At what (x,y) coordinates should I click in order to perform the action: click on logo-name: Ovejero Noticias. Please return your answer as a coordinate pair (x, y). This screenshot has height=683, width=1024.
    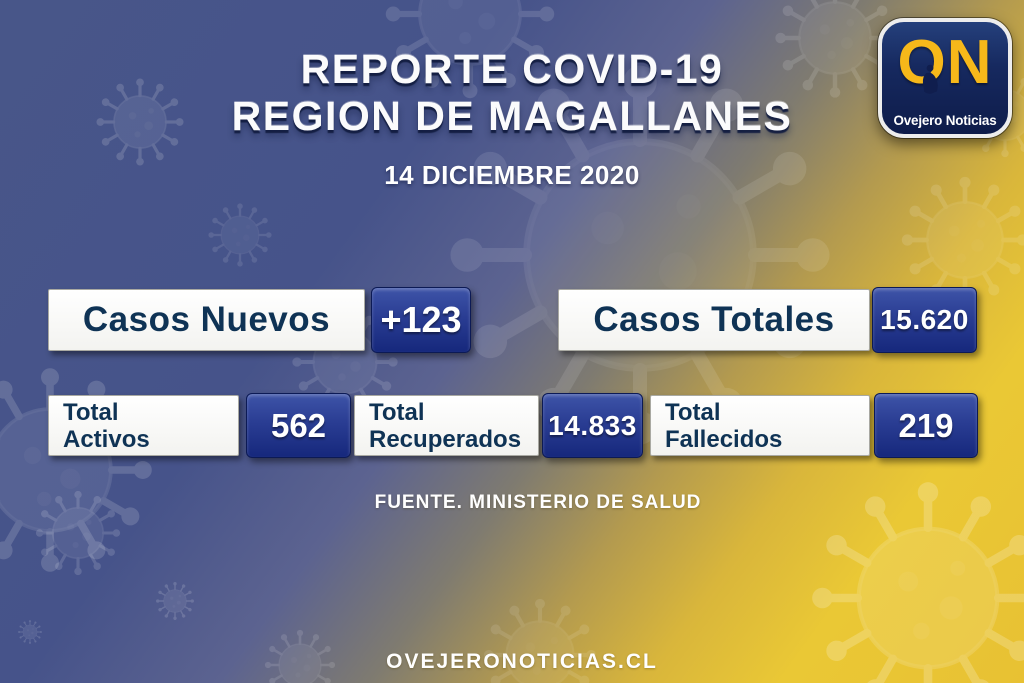
    Looking at the image, I should click on (945, 120).